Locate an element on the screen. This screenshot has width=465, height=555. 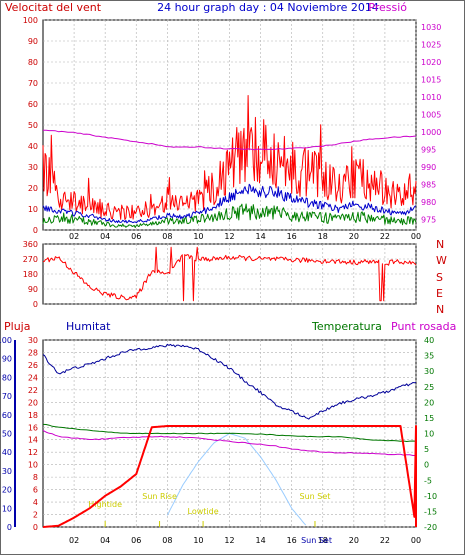
p1-y2tick-1020: 1020 is located at coordinates (431, 62).